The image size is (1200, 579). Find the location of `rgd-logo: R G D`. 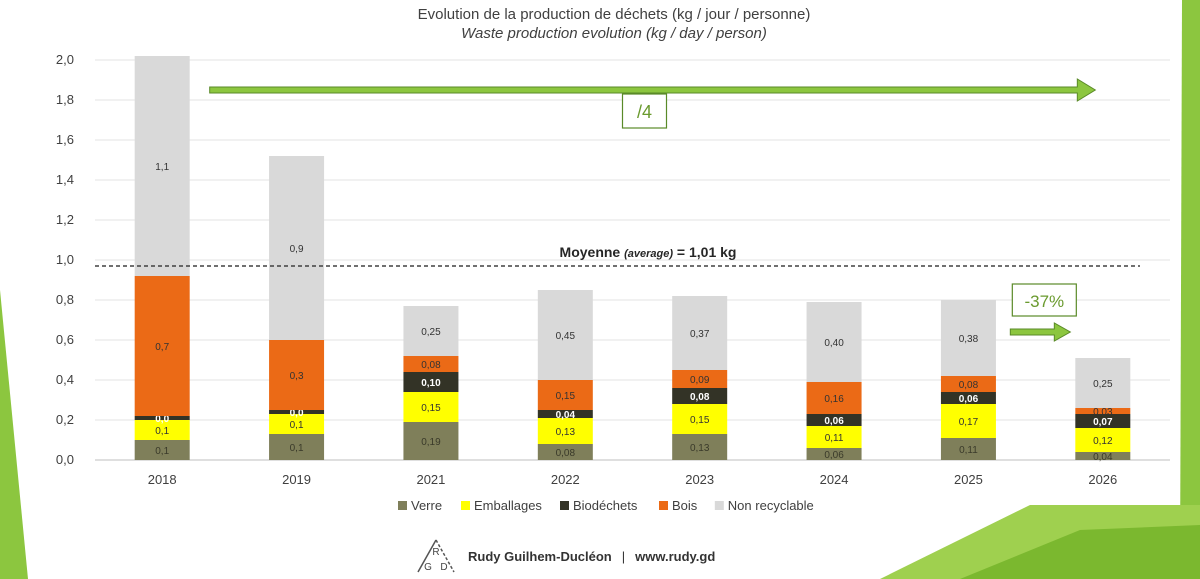

rgd-logo: R G D is located at coordinates (436, 556).